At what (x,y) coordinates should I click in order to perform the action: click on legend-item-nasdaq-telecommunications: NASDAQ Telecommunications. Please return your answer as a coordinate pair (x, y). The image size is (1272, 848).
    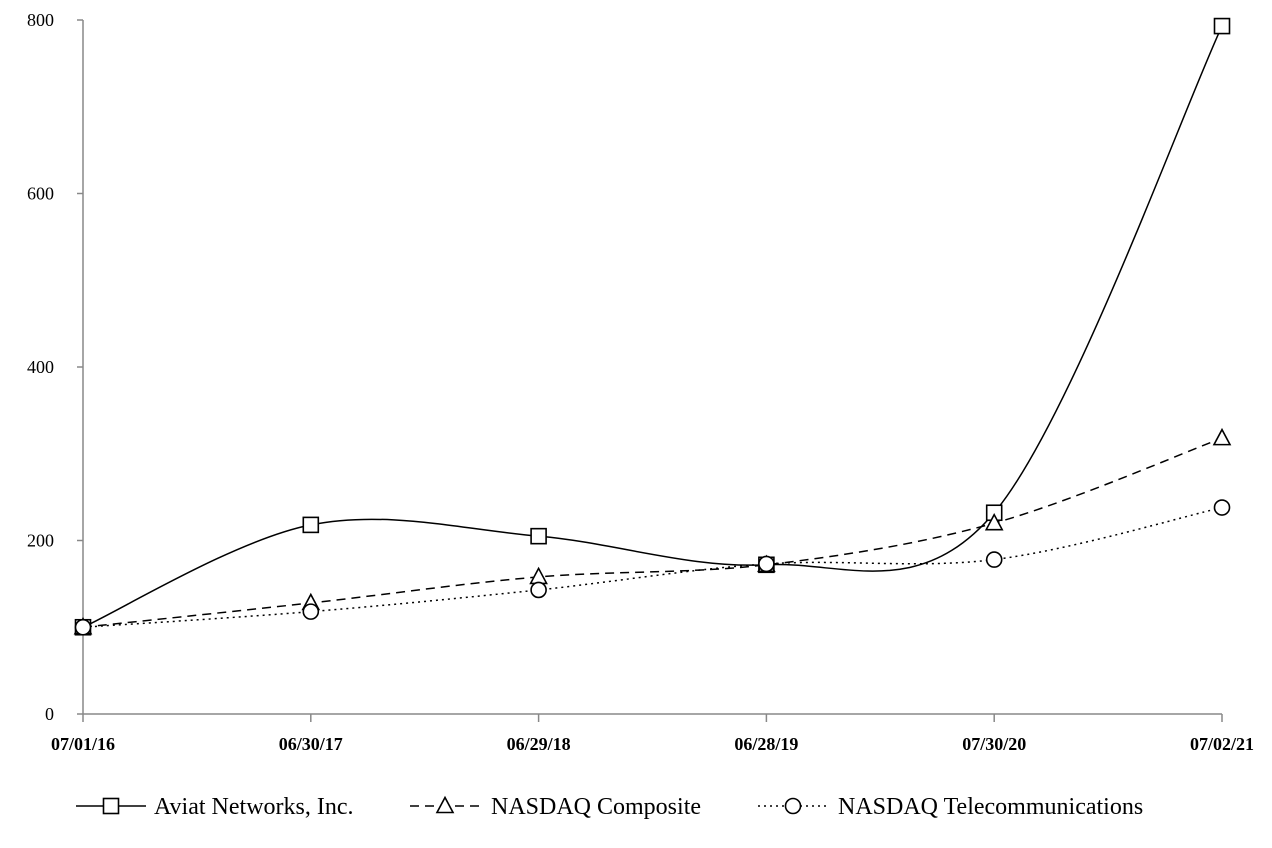
    Looking at the image, I should click on (950, 807).